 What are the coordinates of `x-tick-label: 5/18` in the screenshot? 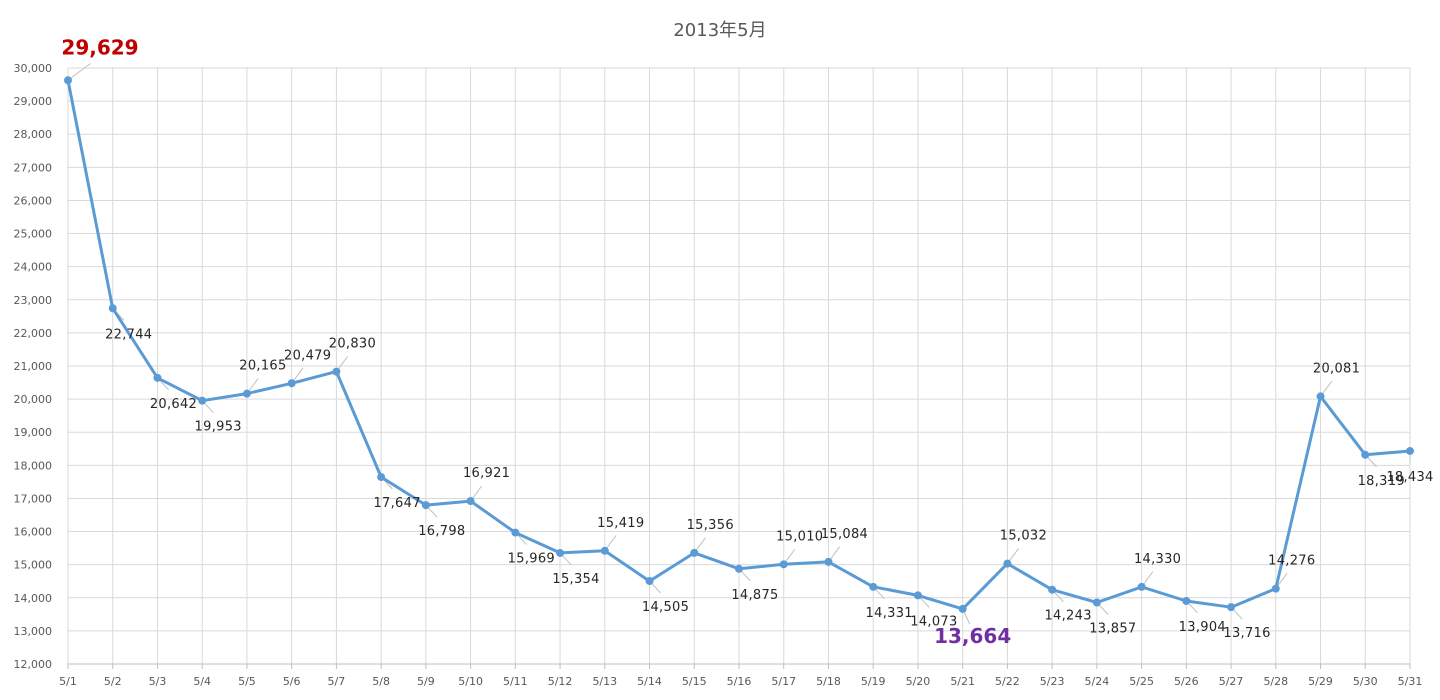 It's located at (828, 681).